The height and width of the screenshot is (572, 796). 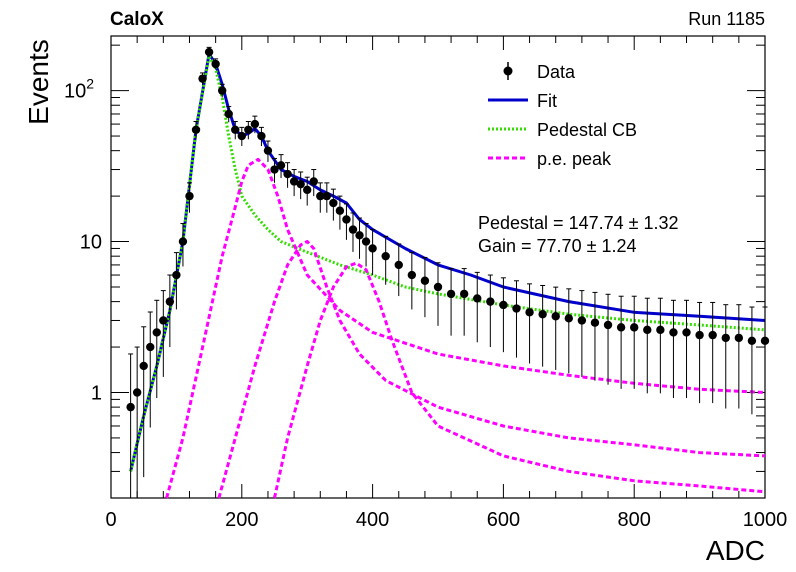 What do you see at coordinates (508, 71) in the screenshot?
I see `legend-marker` at bounding box center [508, 71].